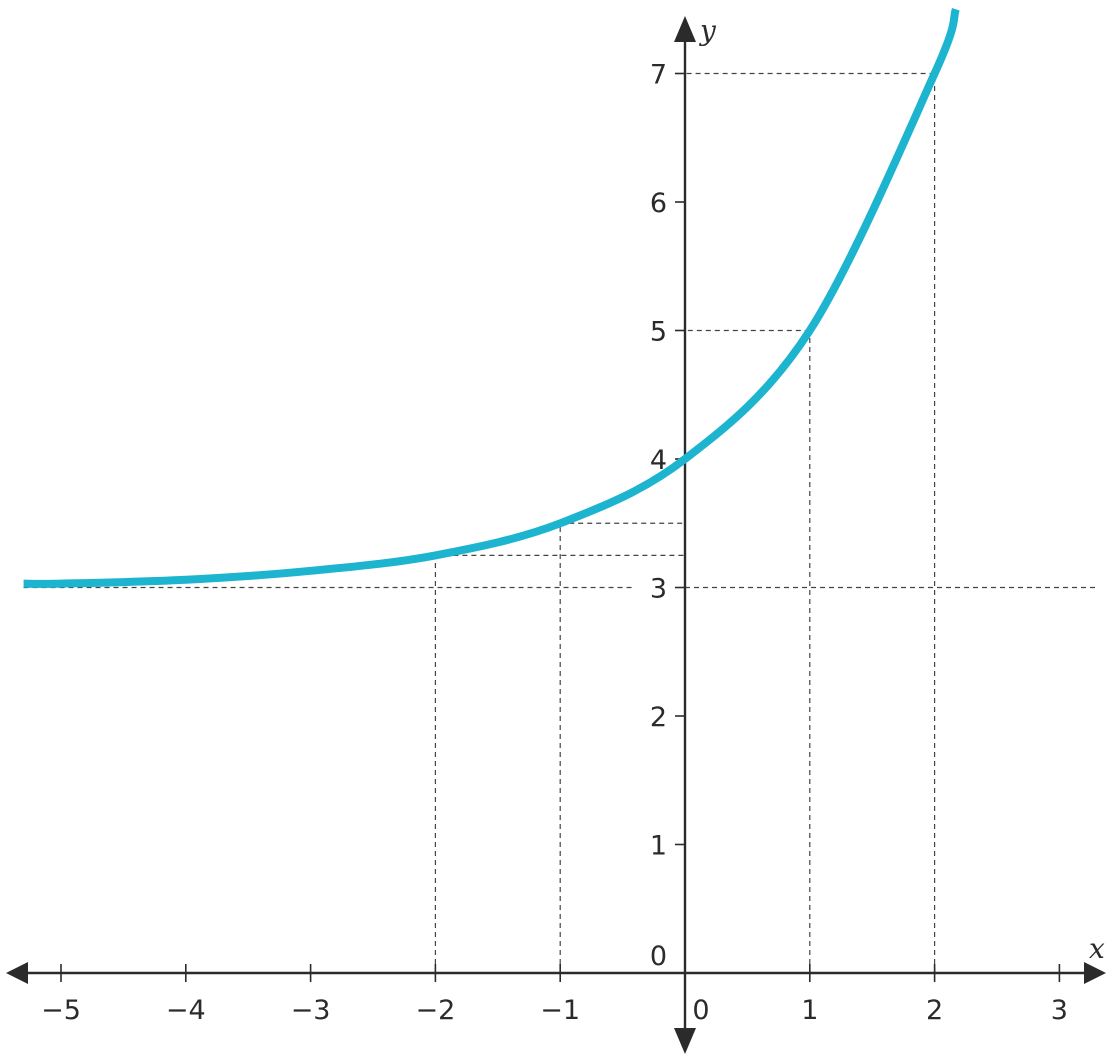  What do you see at coordinates (658, 846) in the screenshot?
I see `y-tick-label: 1` at bounding box center [658, 846].